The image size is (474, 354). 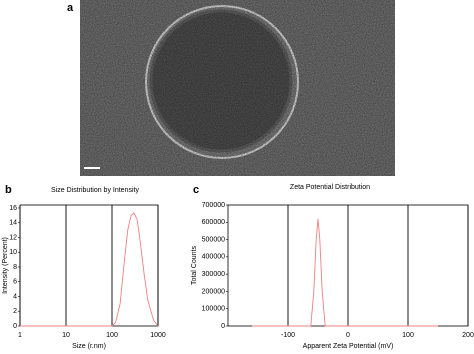 What do you see at coordinates (330, 187) in the screenshot?
I see `chart-title: Zeta Potential Distribution` at bounding box center [330, 187].